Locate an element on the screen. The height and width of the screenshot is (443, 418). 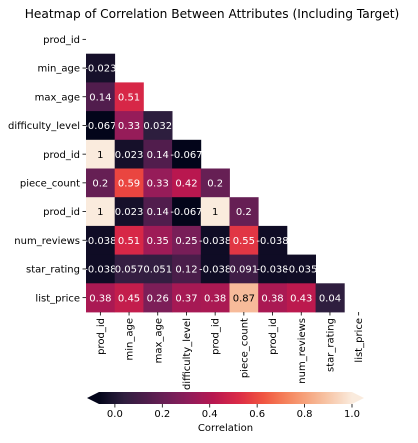
x-tick-label: list_price is located at coordinates (359, 340).